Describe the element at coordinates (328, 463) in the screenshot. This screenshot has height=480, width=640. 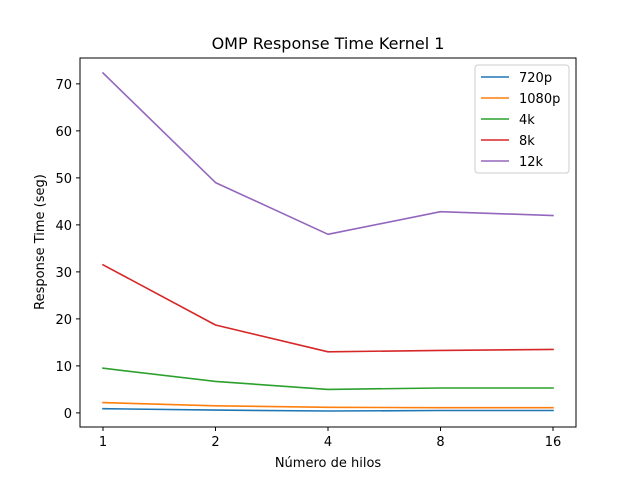
I see `x-axis-label: Número de hilos` at that location.